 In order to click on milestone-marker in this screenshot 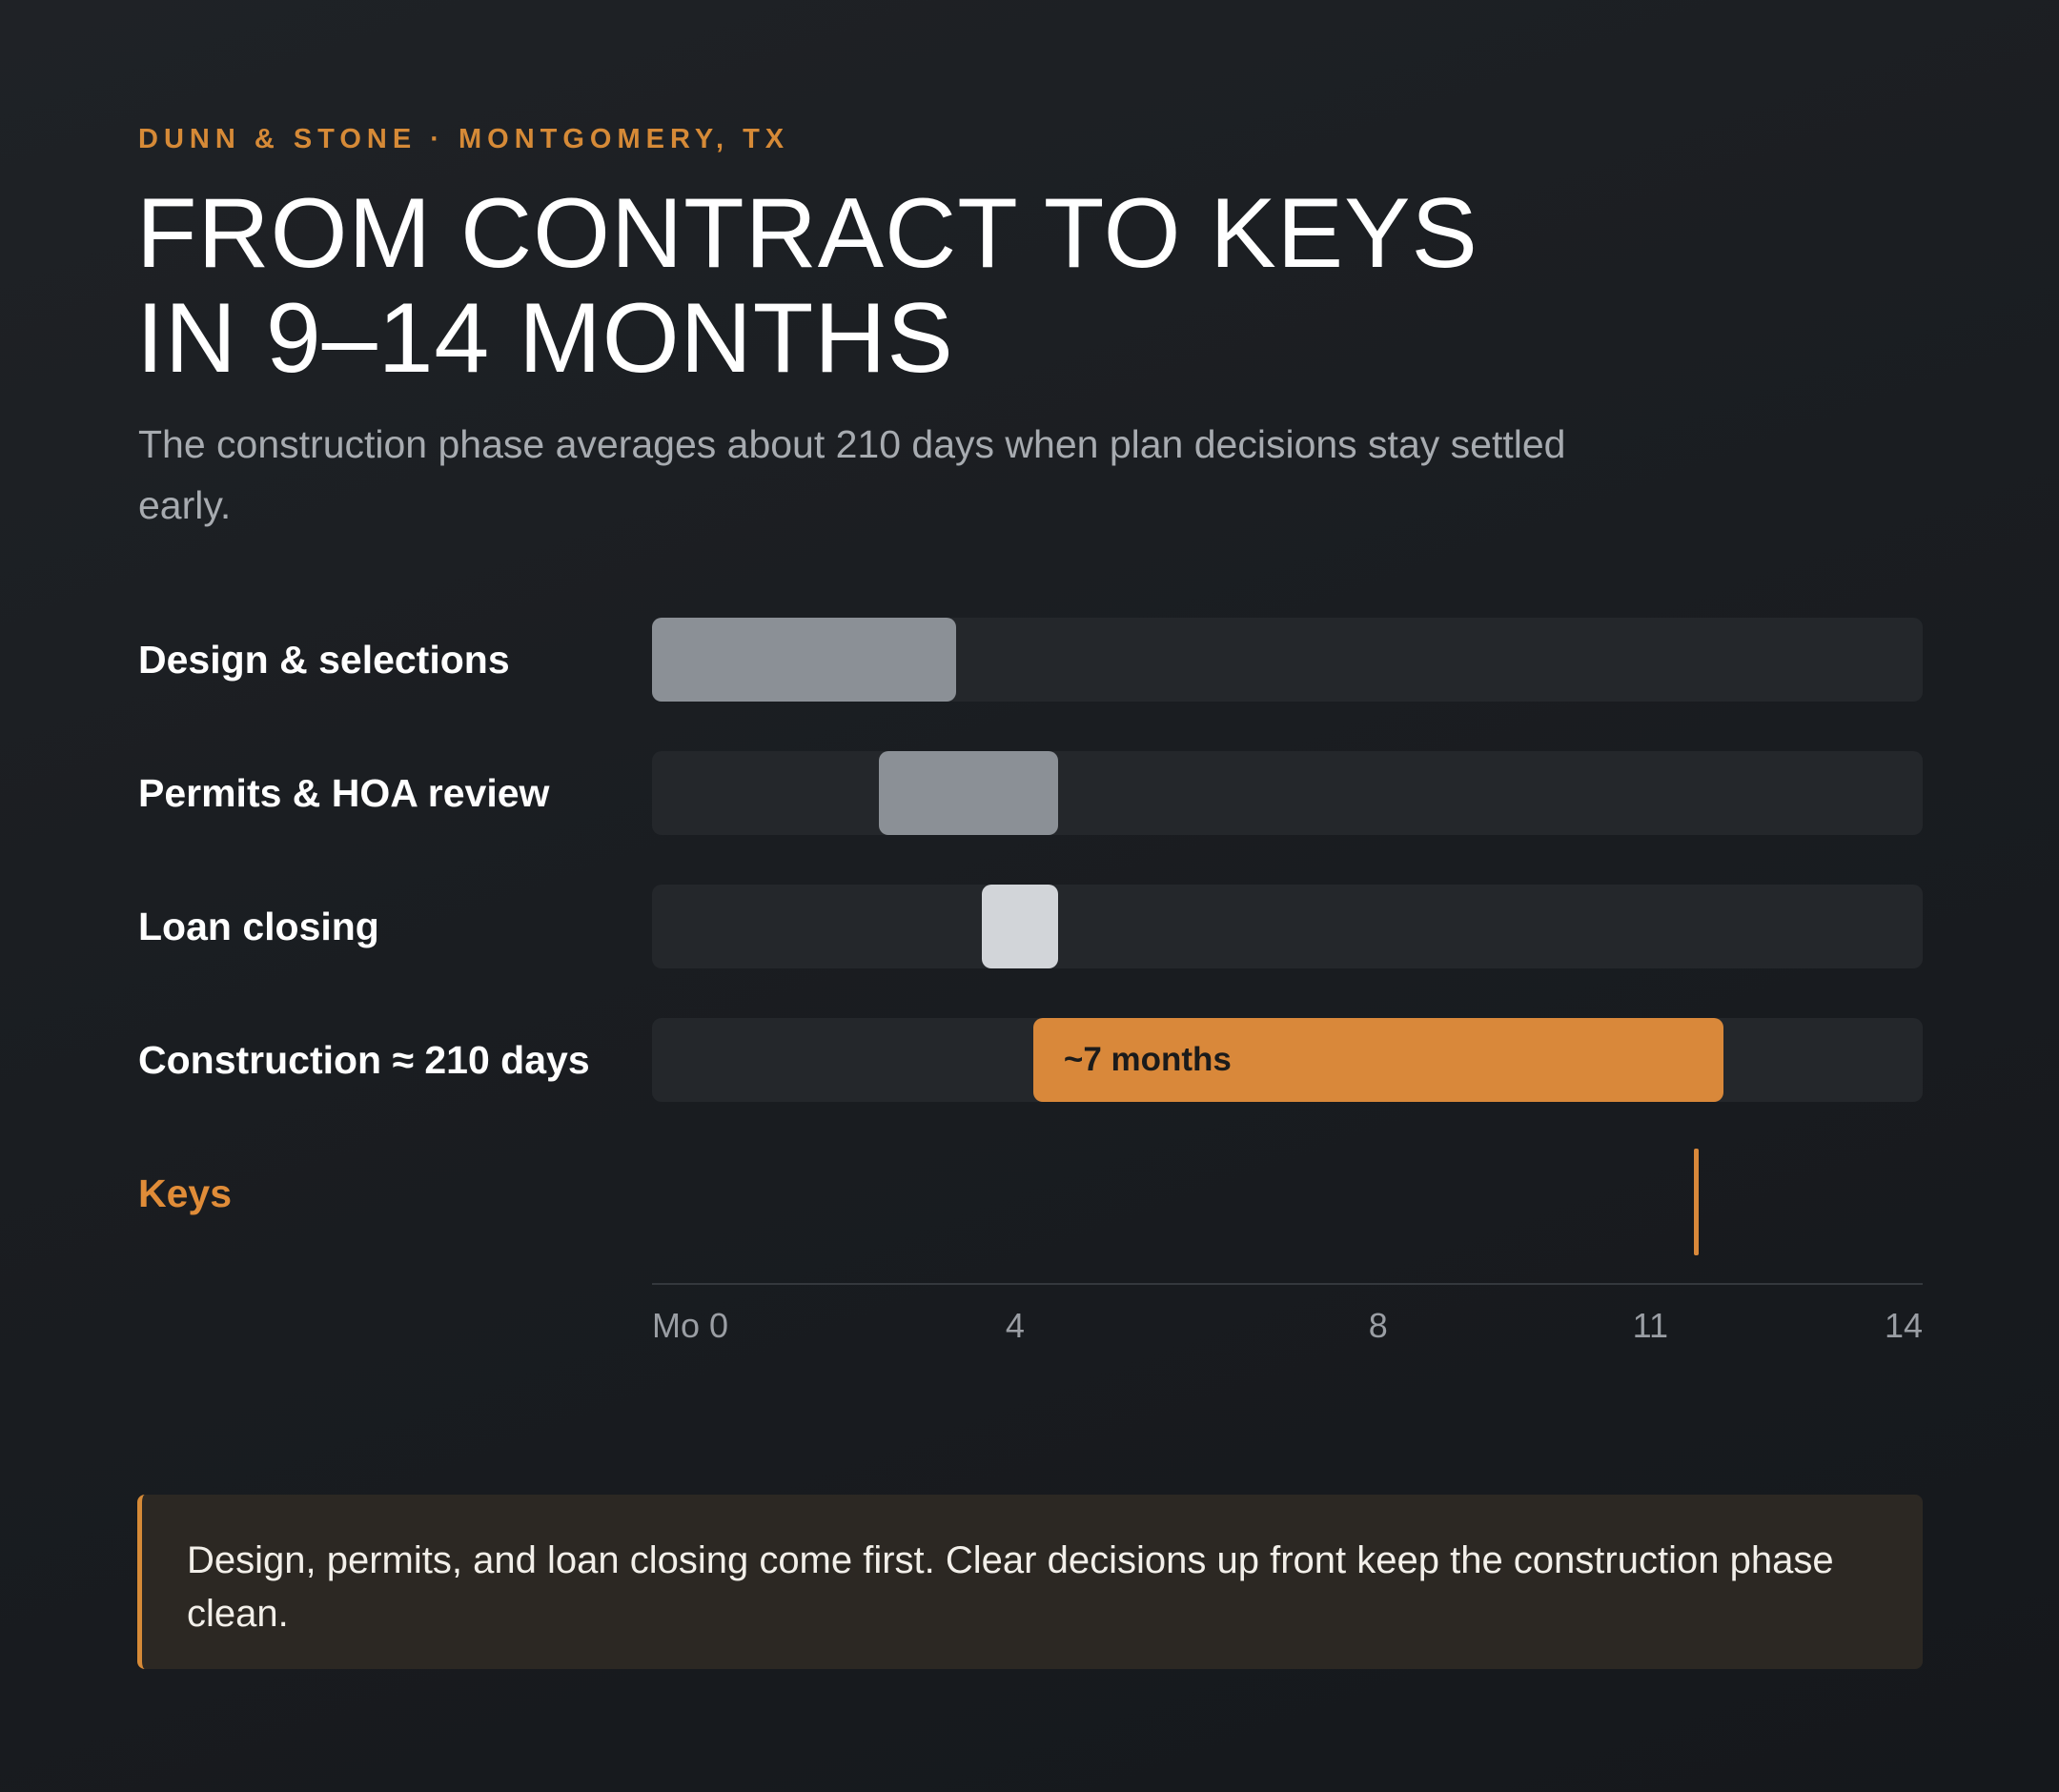, I will do `click(1696, 1202)`.